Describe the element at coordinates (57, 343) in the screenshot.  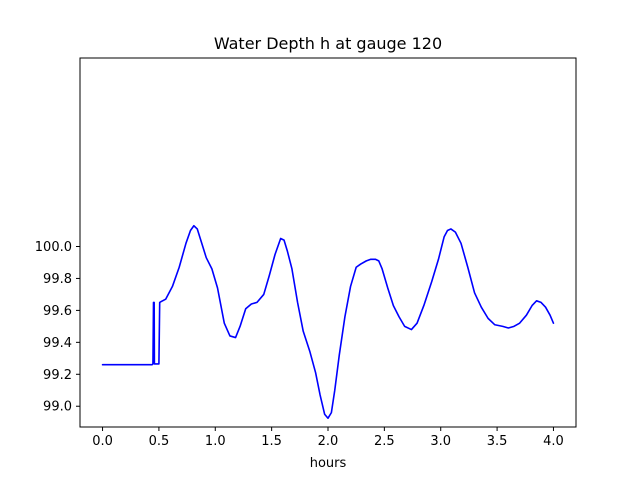
I see `y-tick-label: 99.4` at that location.